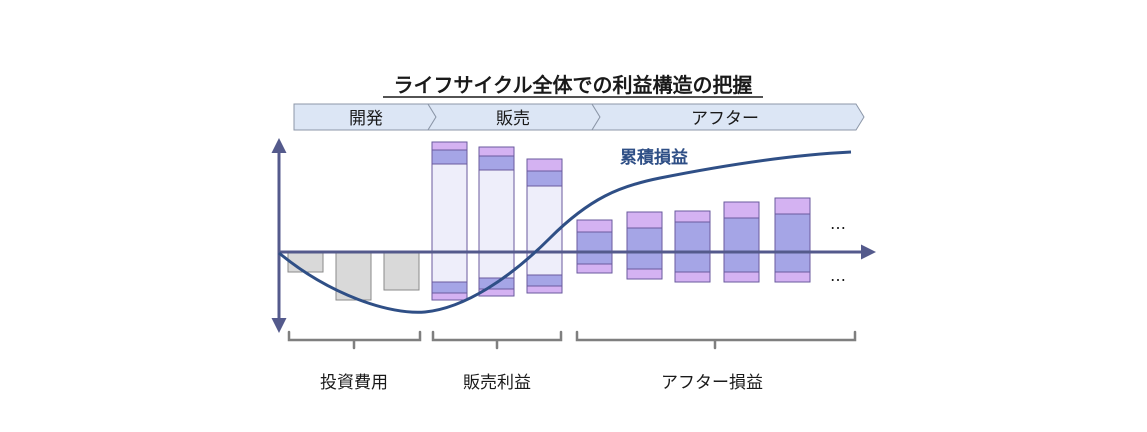  Describe the element at coordinates (725, 119) in the screenshot. I see `phase-label-after: アフター` at that location.